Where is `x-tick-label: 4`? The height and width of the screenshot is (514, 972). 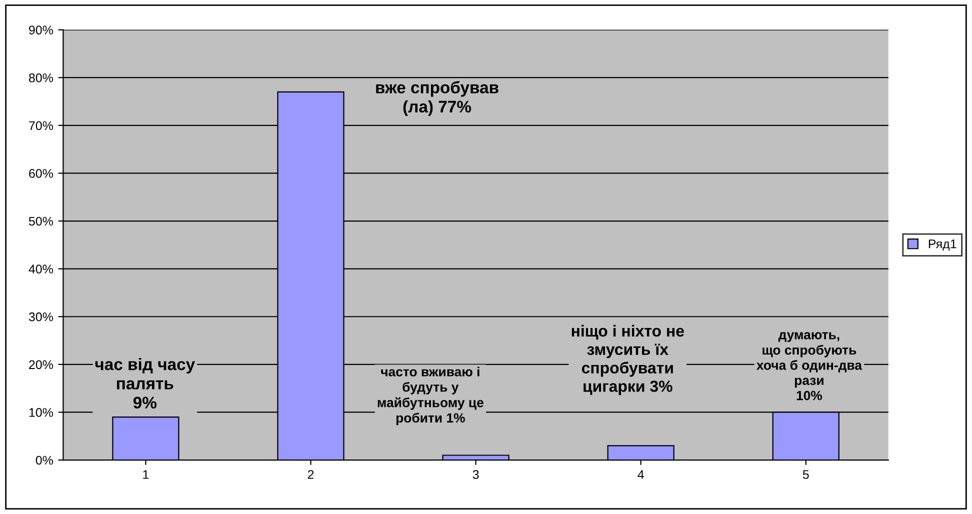
x-tick-label: 4 is located at coordinates (641, 474).